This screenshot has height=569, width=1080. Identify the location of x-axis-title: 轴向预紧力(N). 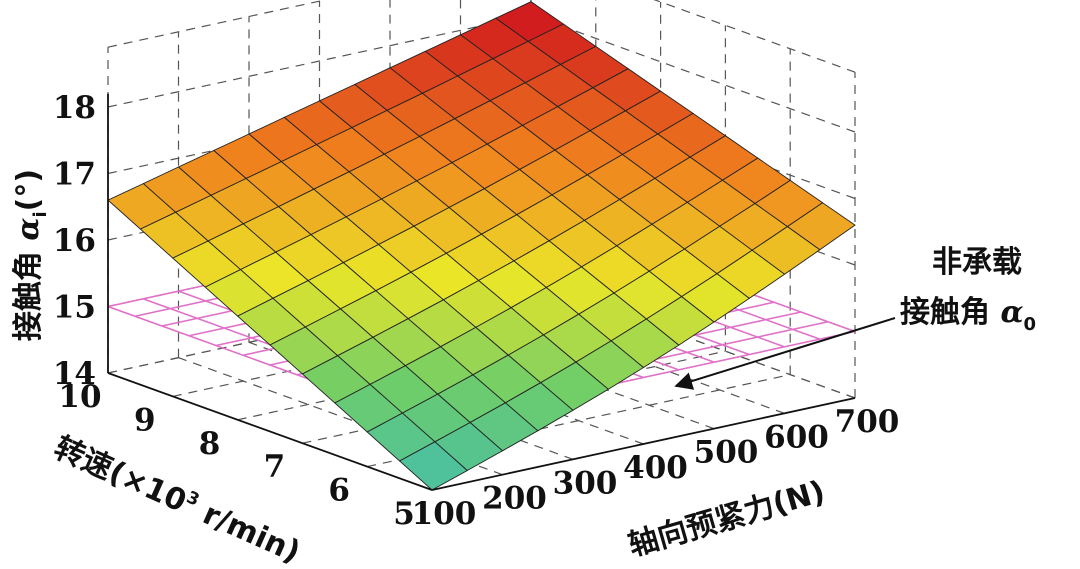
(727, 518).